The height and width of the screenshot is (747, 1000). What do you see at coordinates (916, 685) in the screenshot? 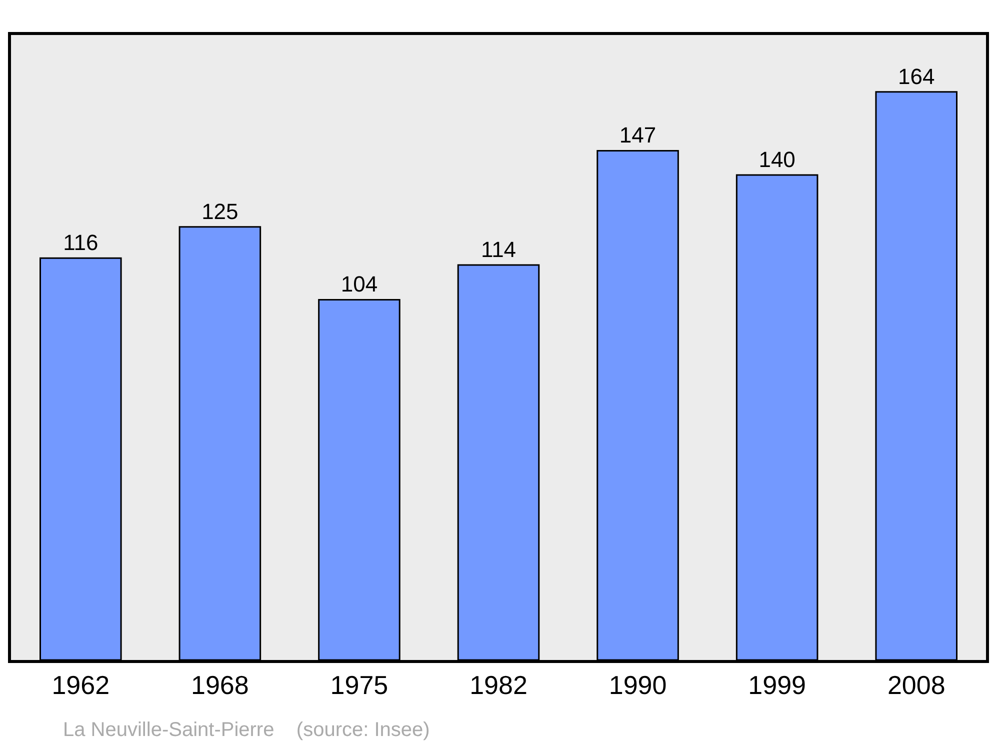
I see `x-tick-label: 2008` at bounding box center [916, 685].